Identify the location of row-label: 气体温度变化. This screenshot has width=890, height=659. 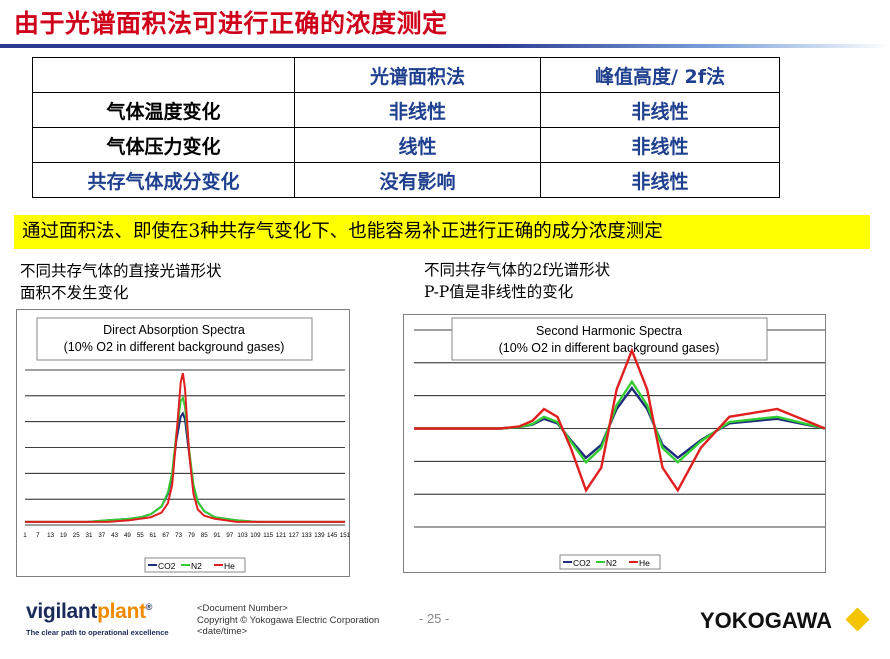
(163, 110).